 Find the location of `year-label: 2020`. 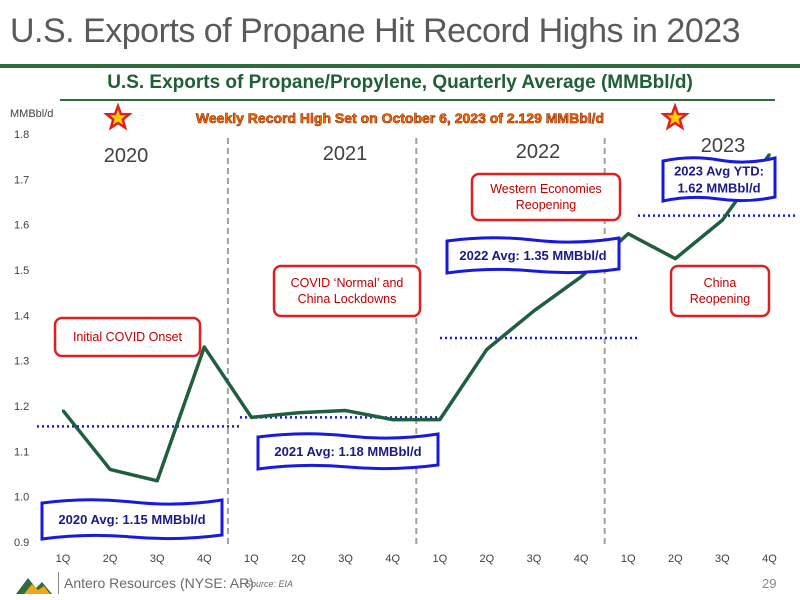

year-label: 2020 is located at coordinates (126, 156).